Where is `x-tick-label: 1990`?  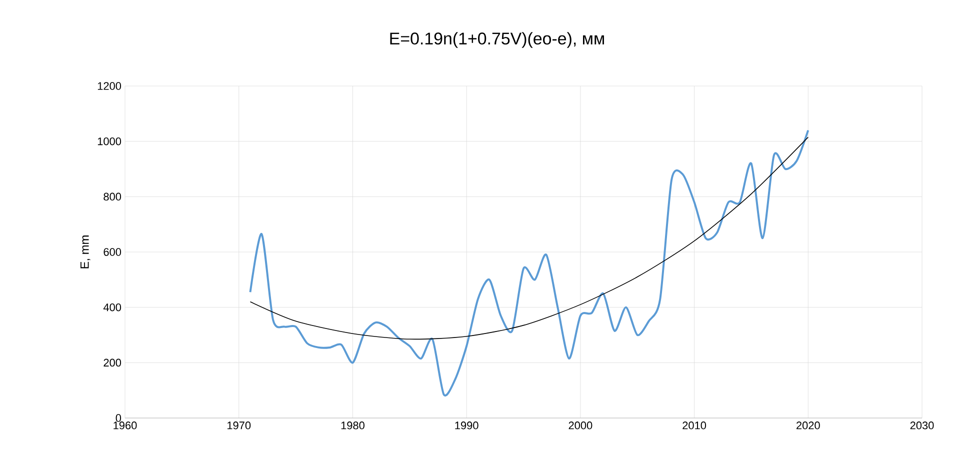
x-tick-label: 1990 is located at coordinates (466, 426).